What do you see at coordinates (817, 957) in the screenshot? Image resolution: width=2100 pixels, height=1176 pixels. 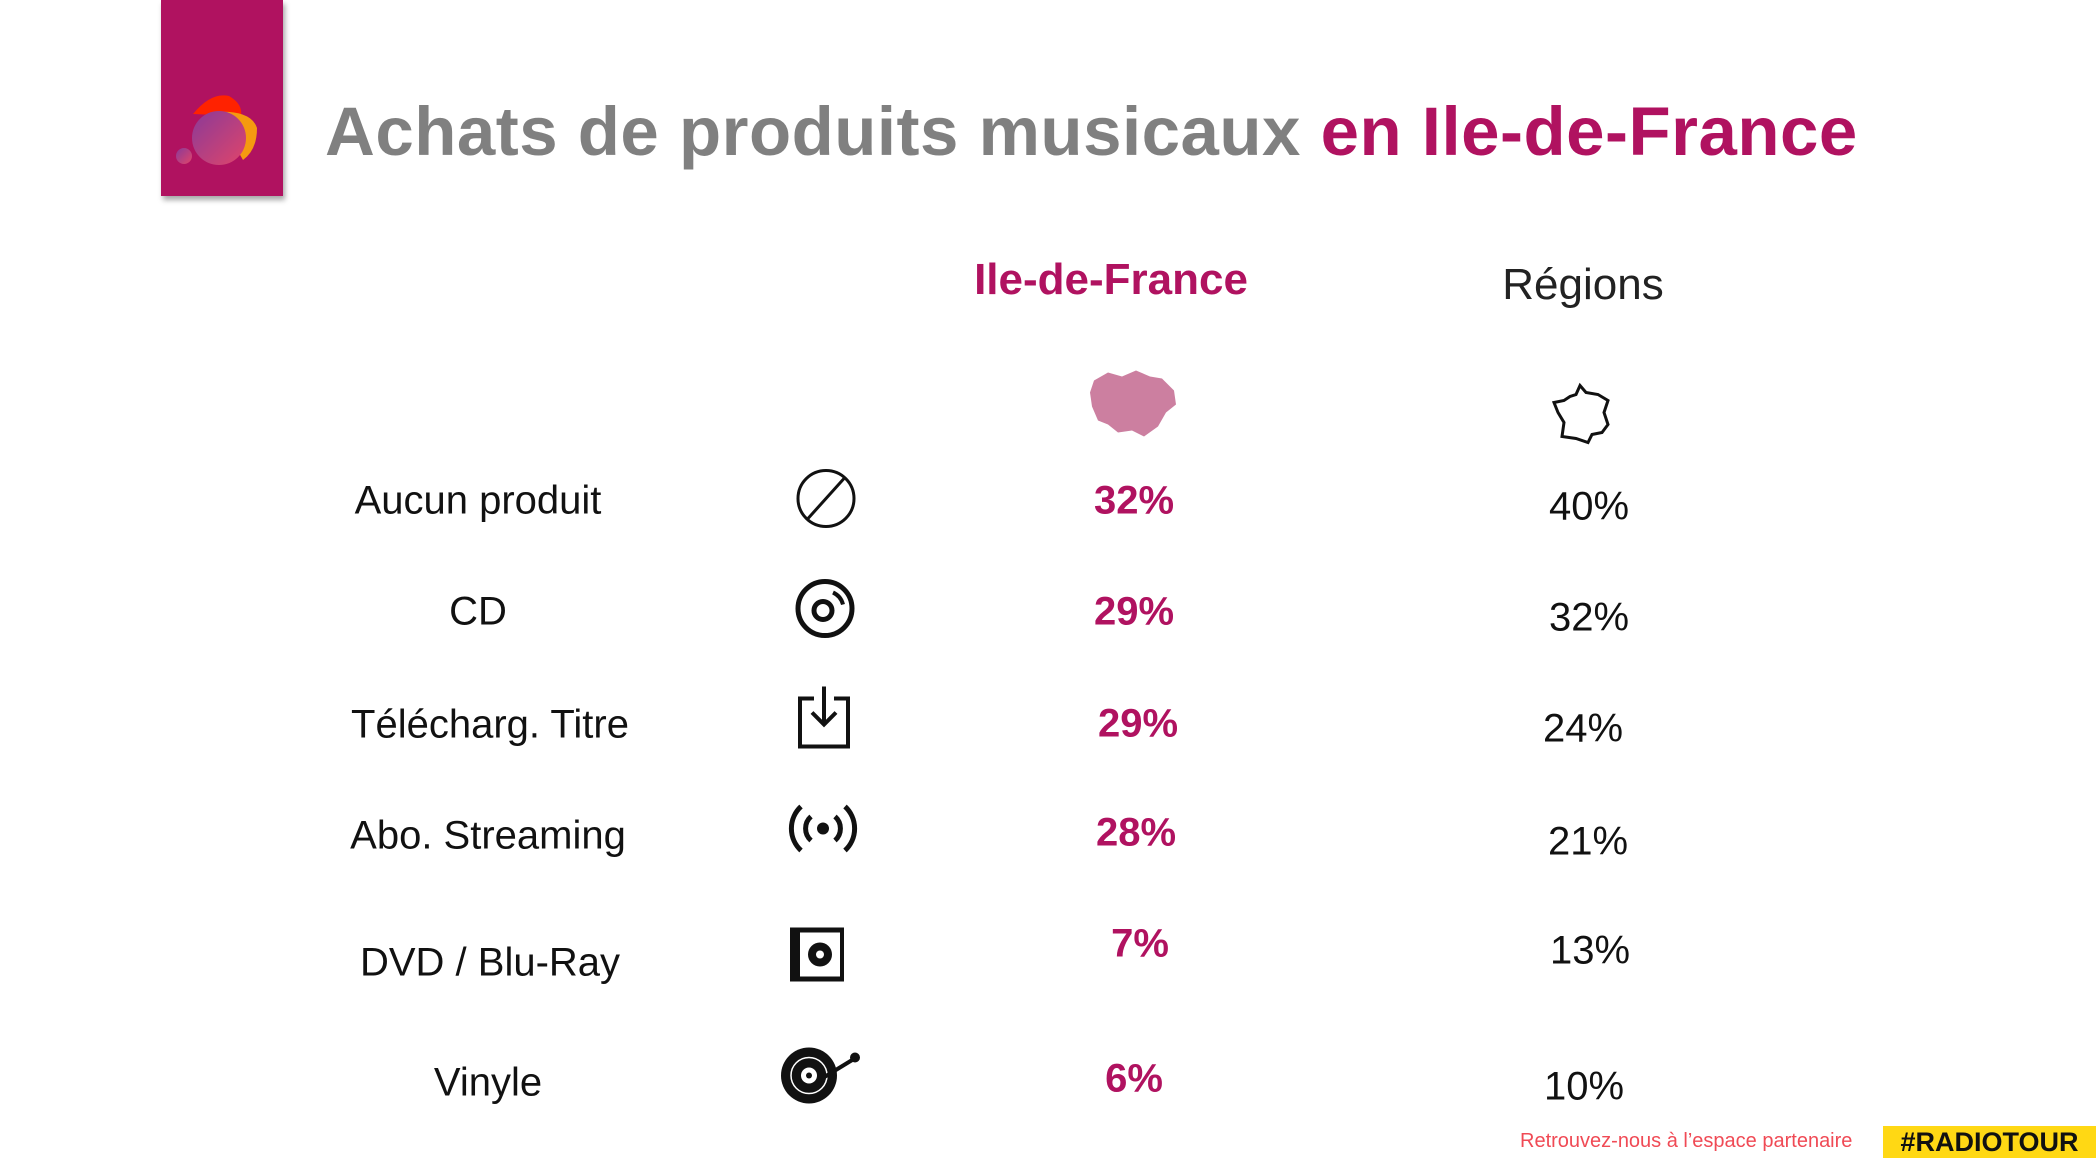 I see `dvd-icon` at bounding box center [817, 957].